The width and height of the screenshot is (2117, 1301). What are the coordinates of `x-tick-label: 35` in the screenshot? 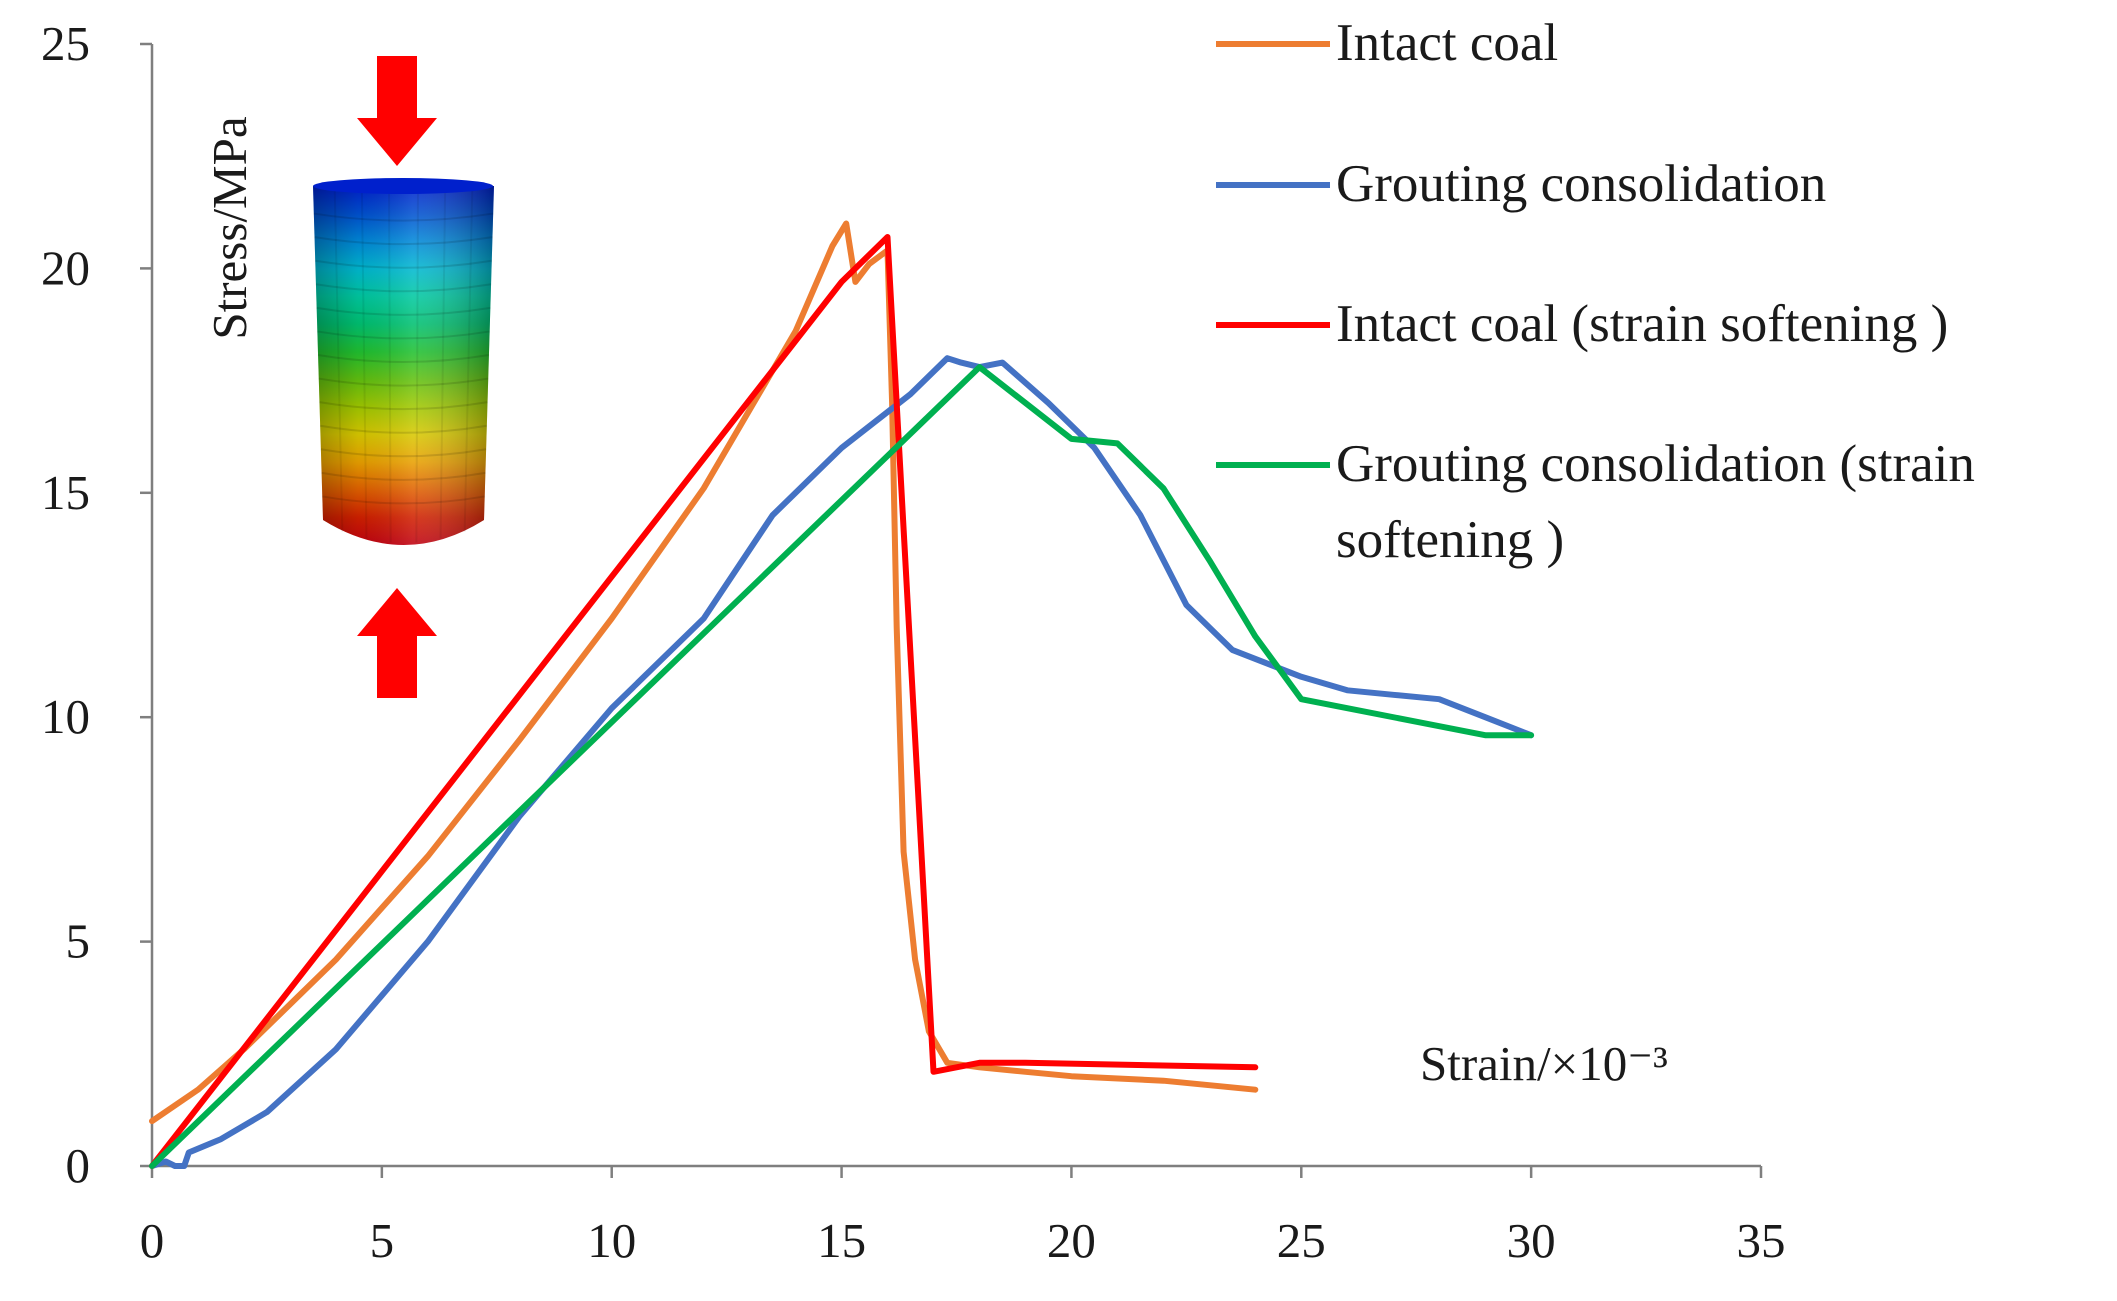 It's located at (1761, 1240).